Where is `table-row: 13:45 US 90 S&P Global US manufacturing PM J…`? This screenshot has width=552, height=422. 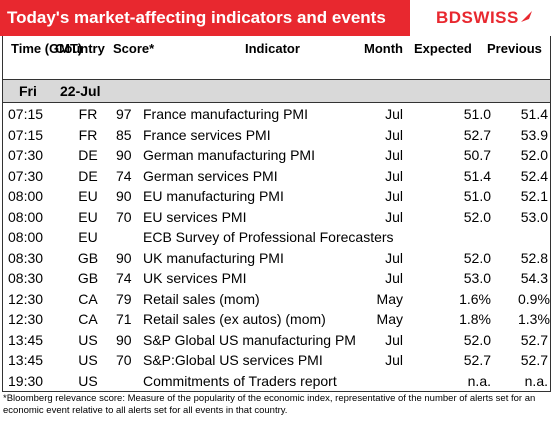
table-row: 13:45 US 90 S&P Global US manufacturing PM J… is located at coordinates (276, 340).